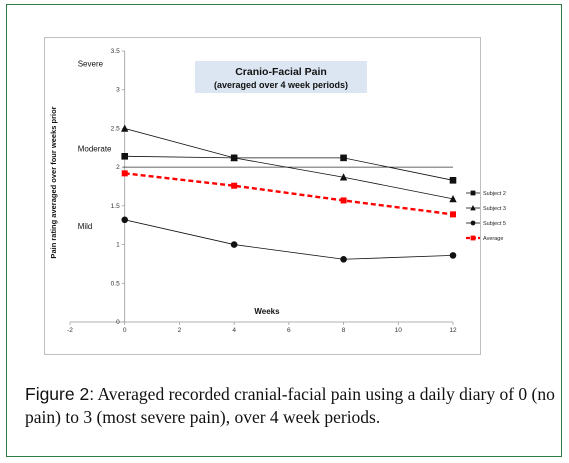 The width and height of the screenshot is (569, 463). Describe the element at coordinates (180, 330) in the screenshot. I see `x-tick-label: 2` at that location.